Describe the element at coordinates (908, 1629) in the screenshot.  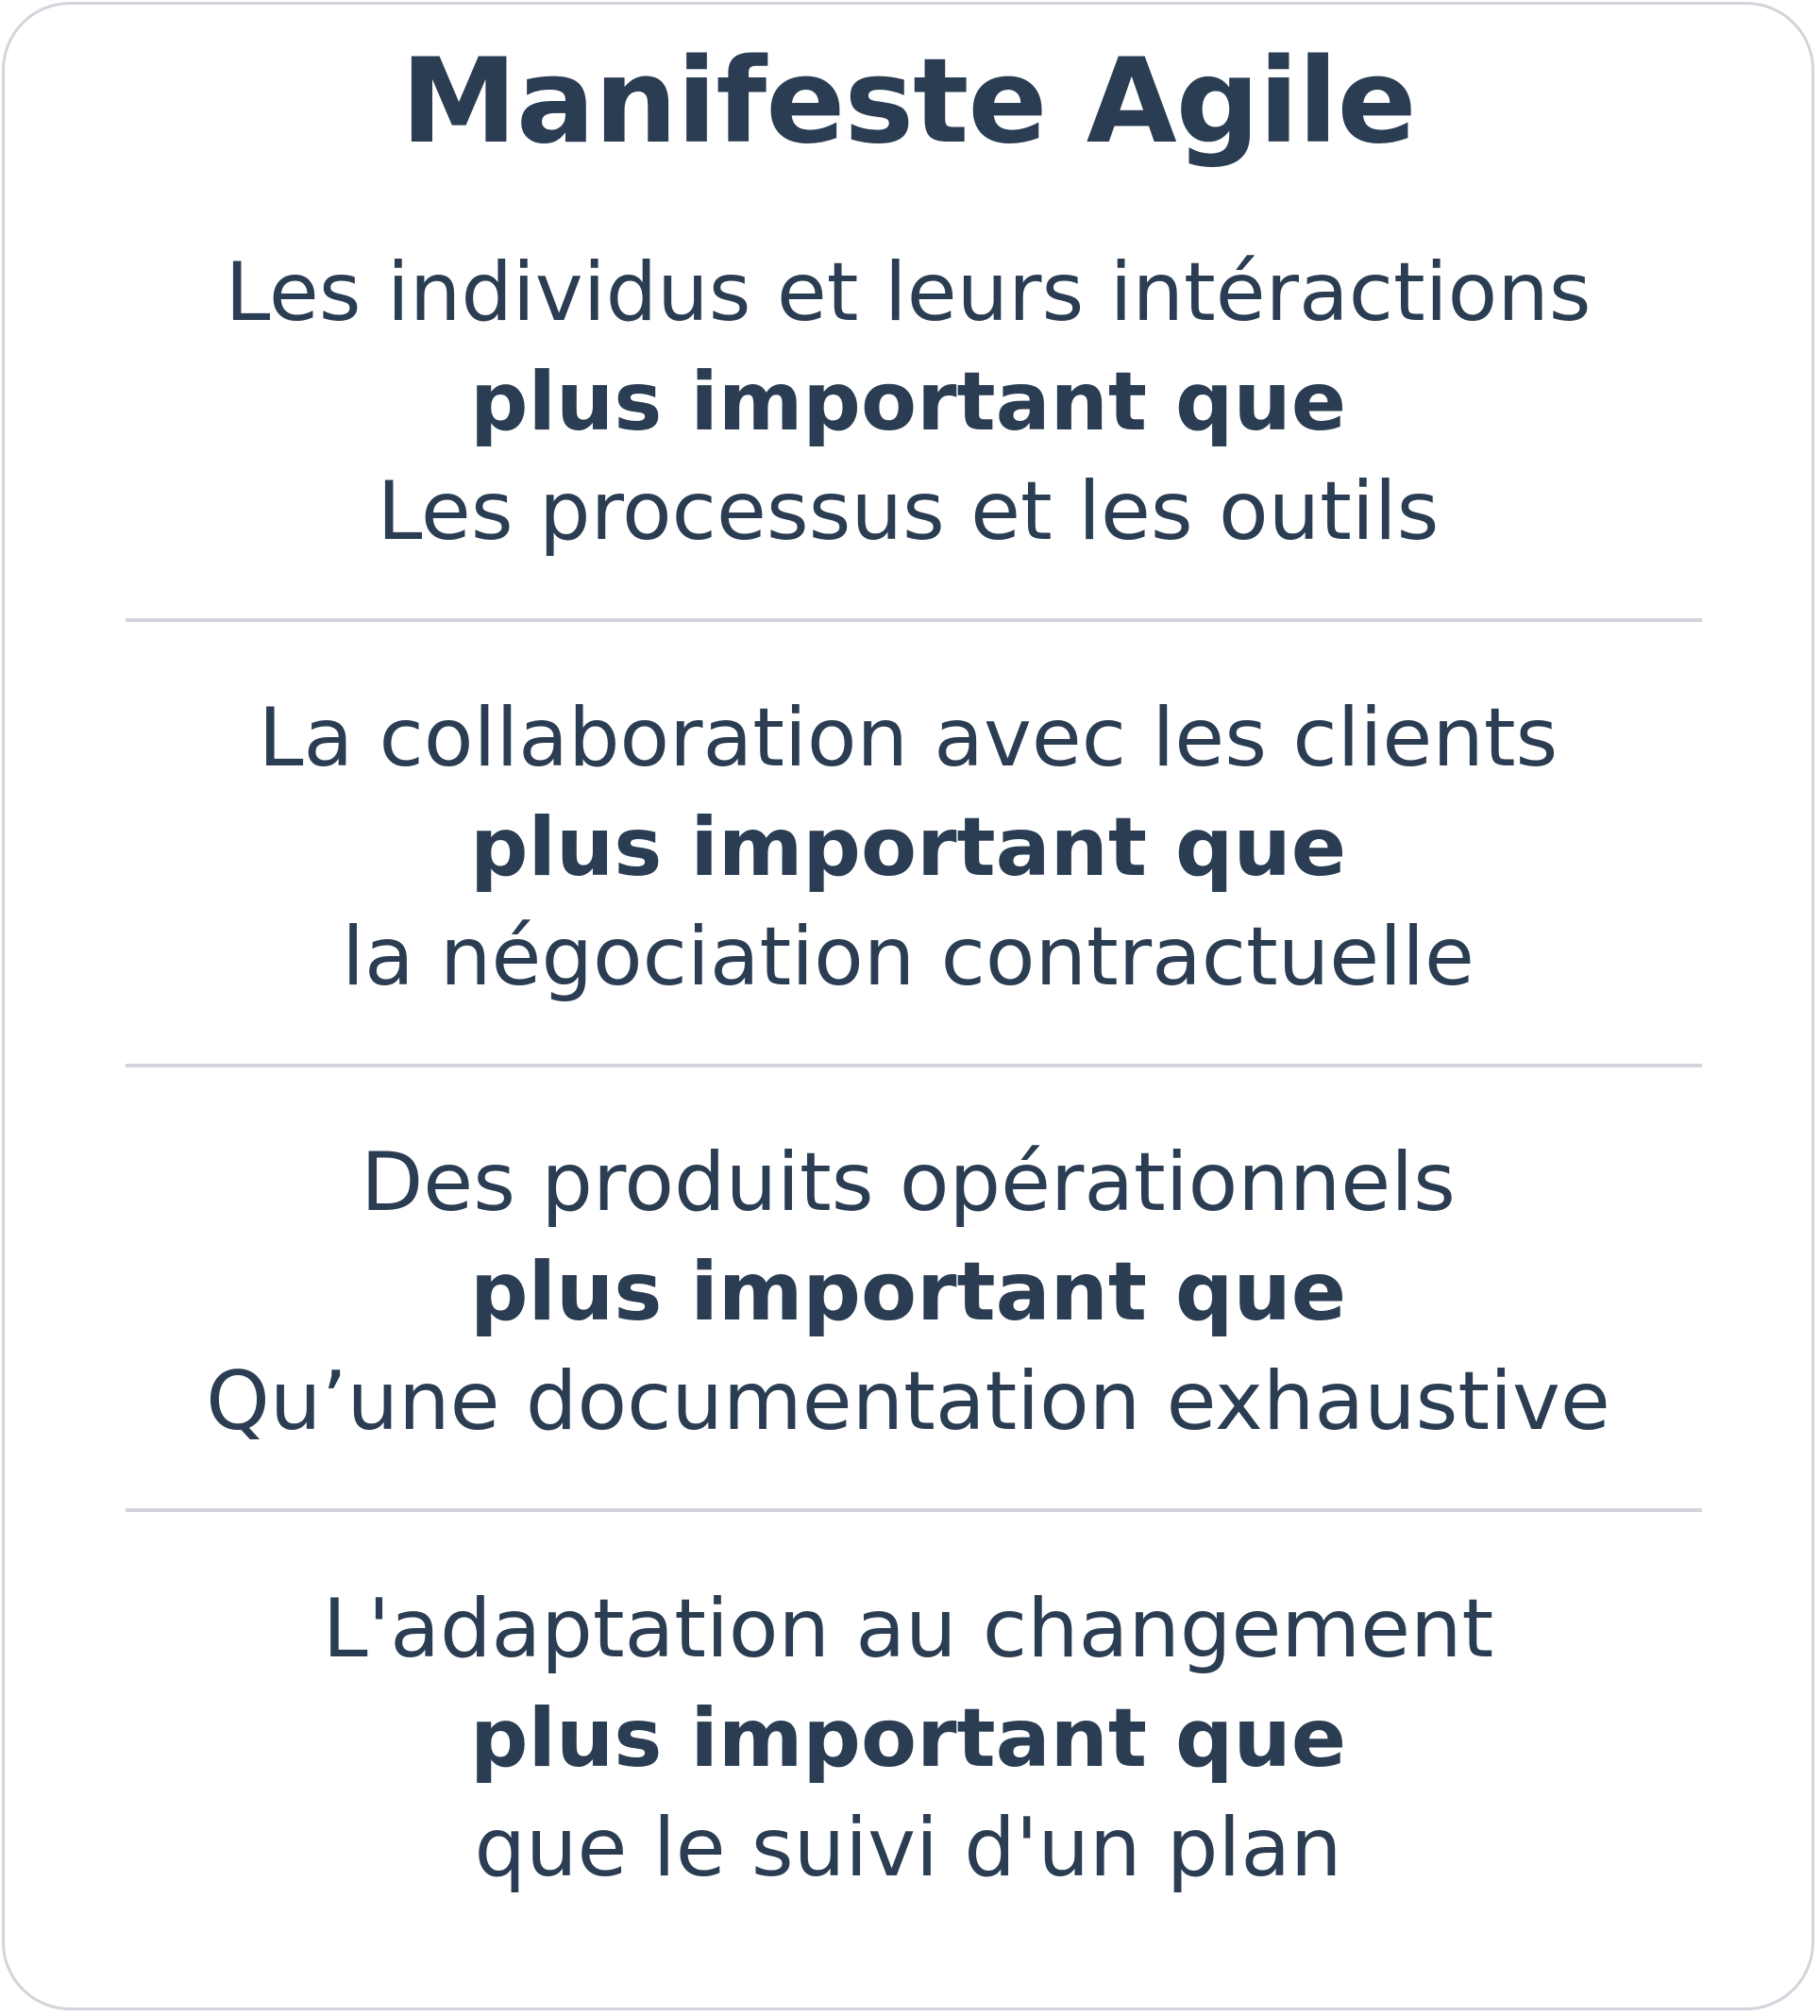
I see `value-preferred: L'adaptation au changement` at that location.